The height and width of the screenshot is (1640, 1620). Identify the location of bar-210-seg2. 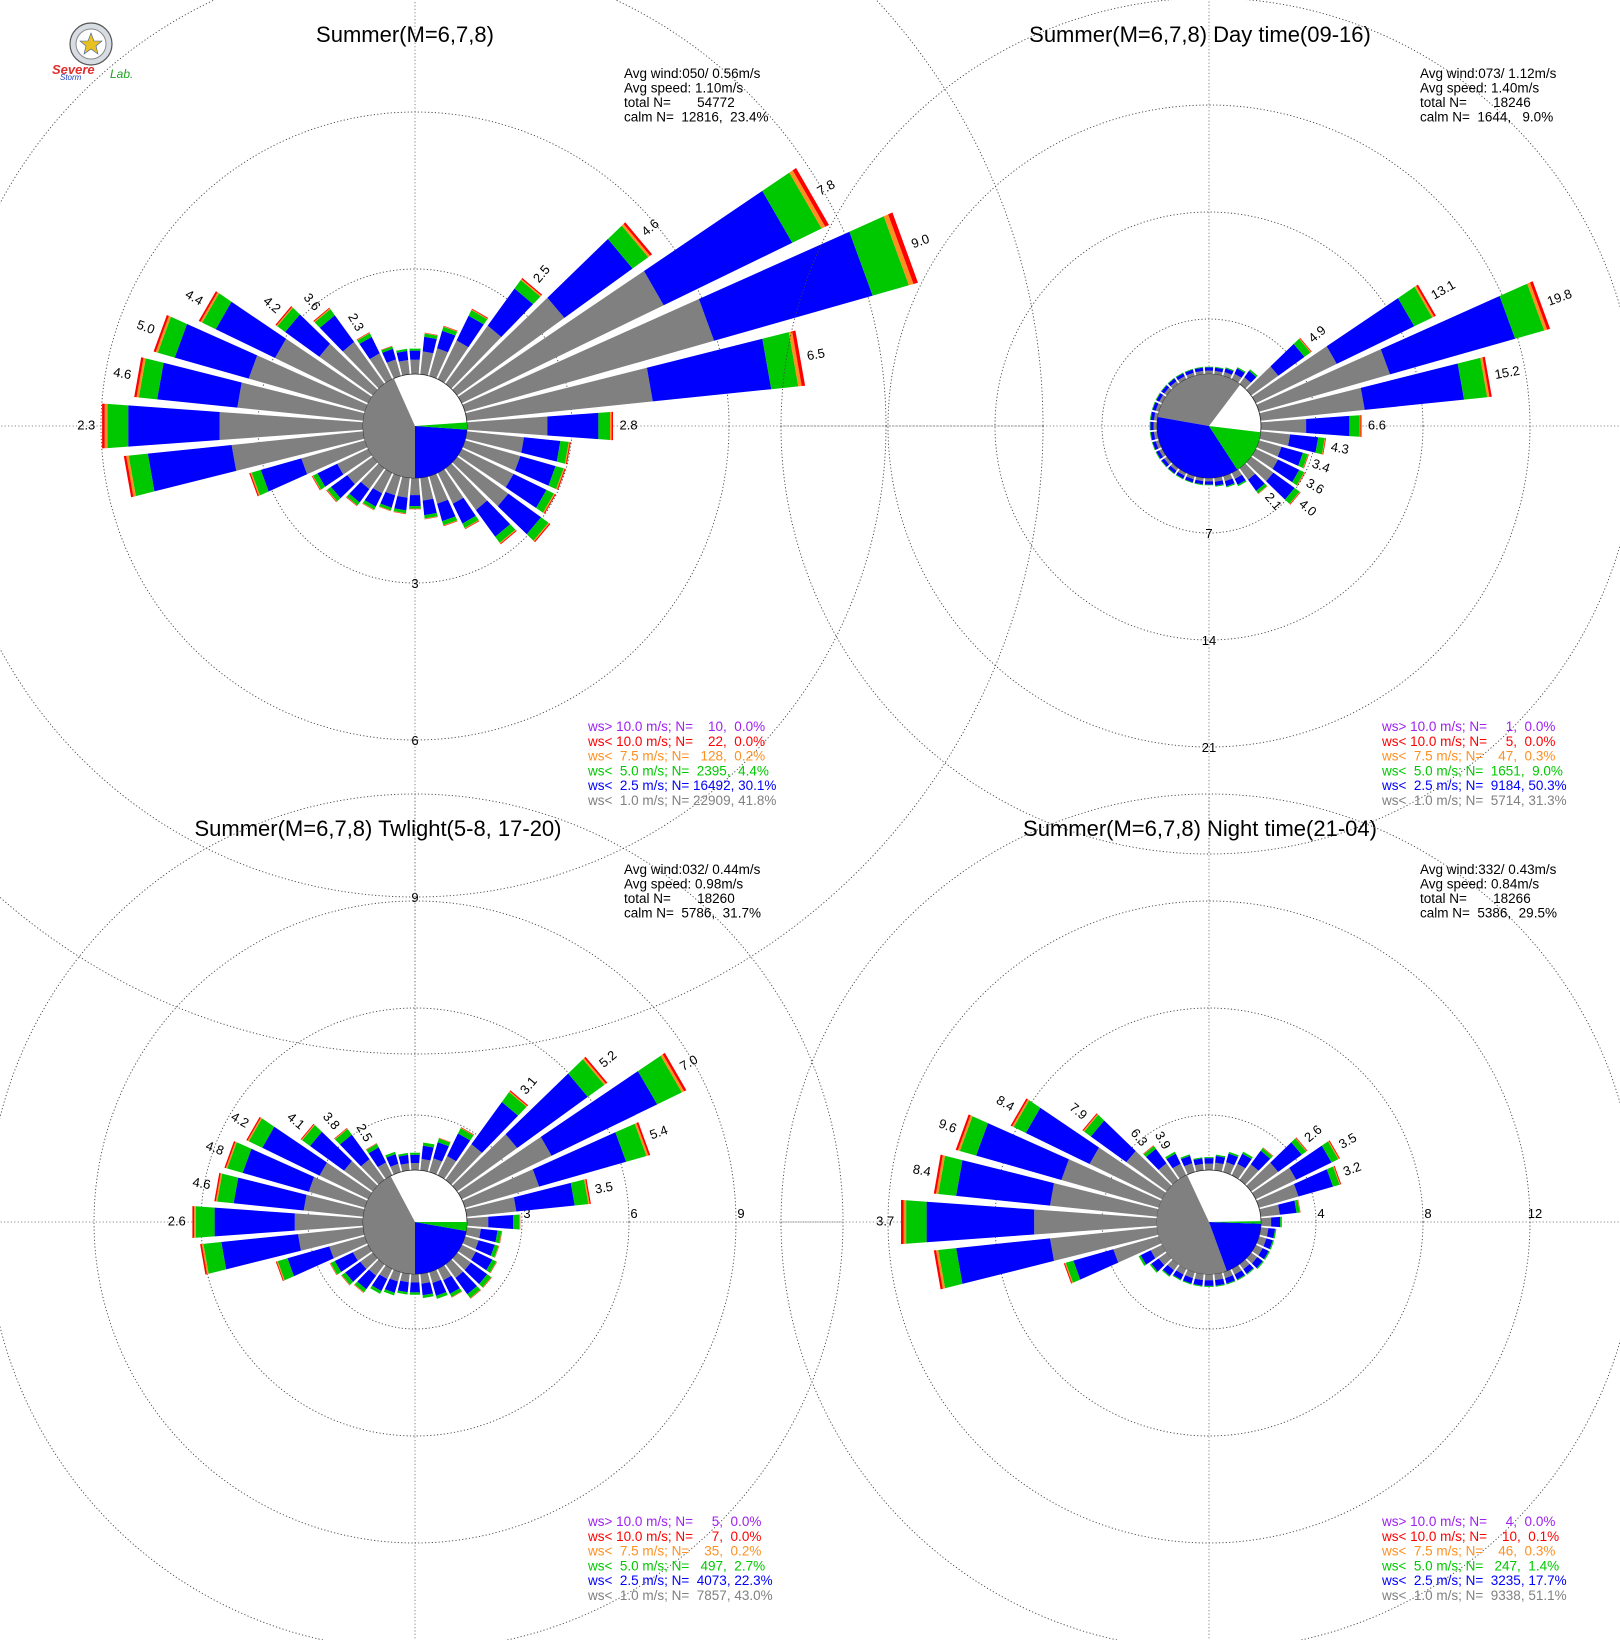
(376, 1289).